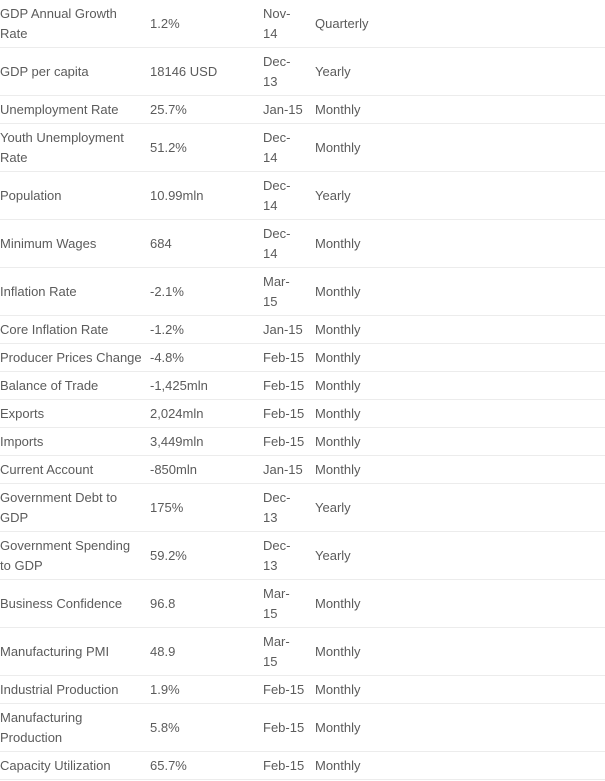 The height and width of the screenshot is (781, 605). What do you see at coordinates (75, 651) in the screenshot?
I see `indicator-name: Manufacturing PMI` at bounding box center [75, 651].